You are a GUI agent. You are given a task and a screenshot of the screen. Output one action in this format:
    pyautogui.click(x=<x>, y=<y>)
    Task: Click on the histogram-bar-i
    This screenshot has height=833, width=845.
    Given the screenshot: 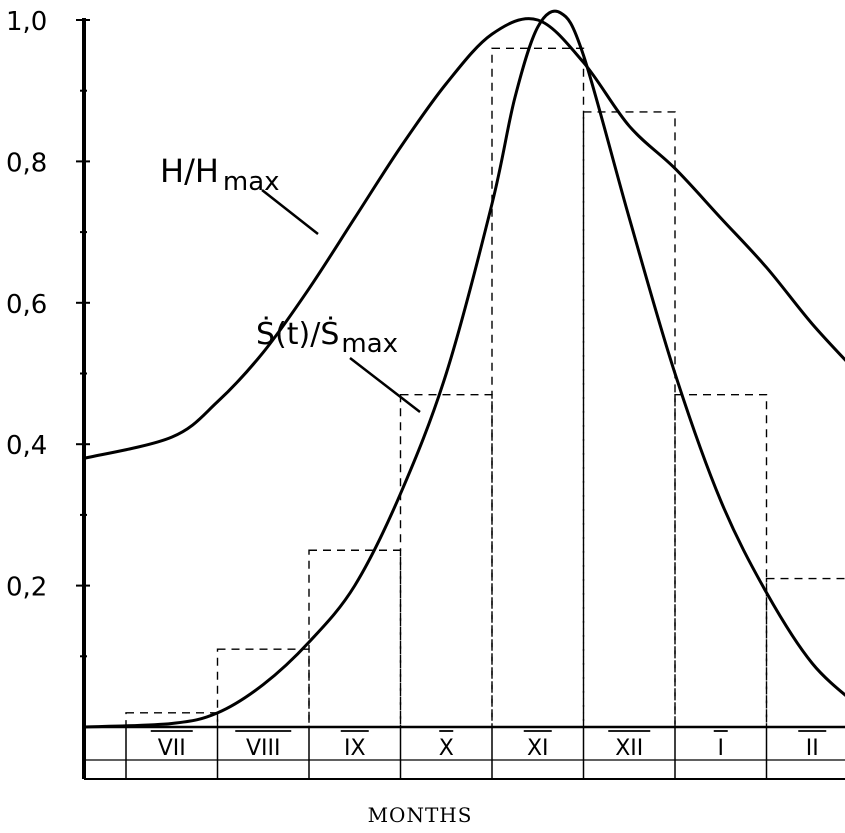 What is the action you would take?
    pyautogui.click(x=721, y=561)
    